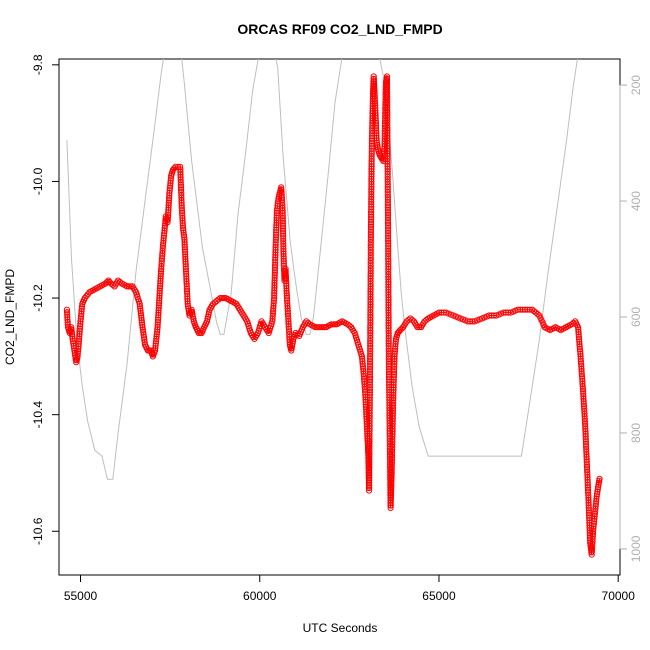 Image resolution: width=650 pixels, height=650 pixels. Describe the element at coordinates (439, 596) in the screenshot. I see `x-tick-label: 65000` at that location.